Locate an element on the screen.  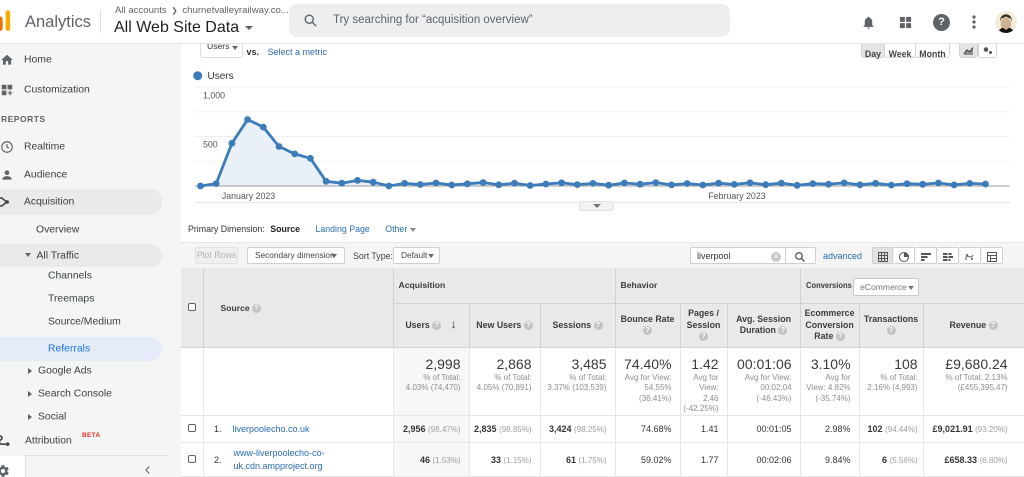
svg-text: February 2023 is located at coordinates (736, 196).